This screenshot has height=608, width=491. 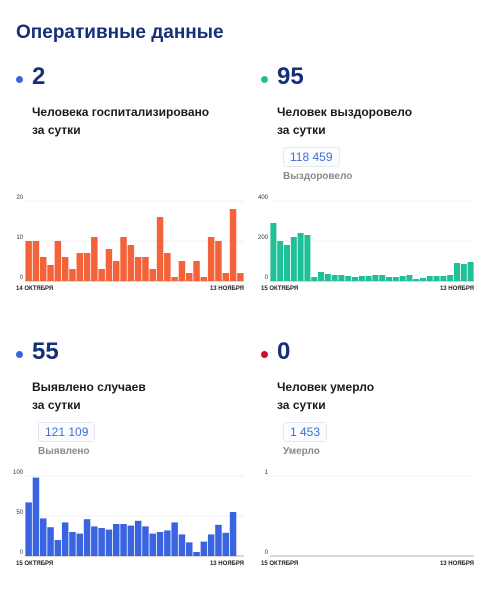 I want to click on y-tick-label: 10, so click(x=19, y=238).